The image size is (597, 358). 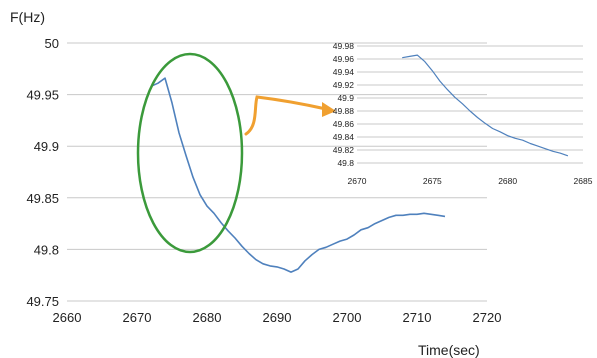 I want to click on main-x-tick-labels: 2660 2670 2680 2690 2700 2710 2720, so click(x=277, y=317).